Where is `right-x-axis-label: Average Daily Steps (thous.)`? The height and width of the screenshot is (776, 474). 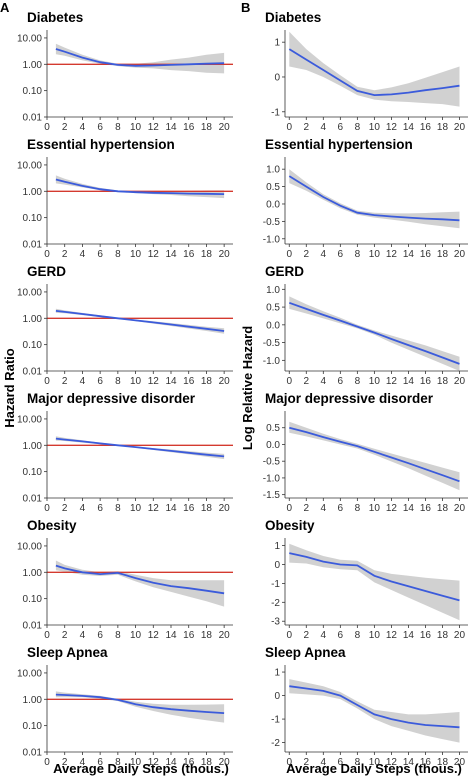
right-x-axis-label: Average Daily Steps (thous.) is located at coordinates (374, 768).